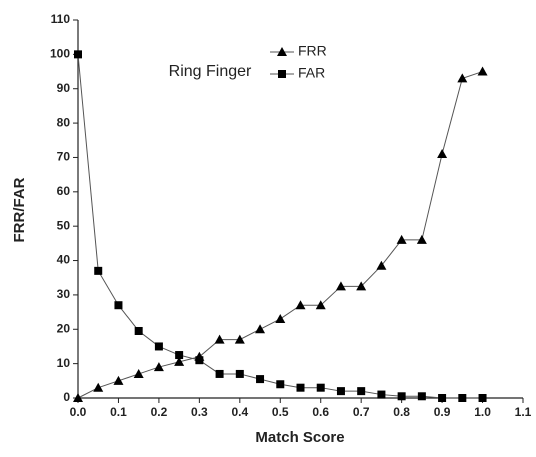  I want to click on x-tick-label: 0.4, so click(239, 412).